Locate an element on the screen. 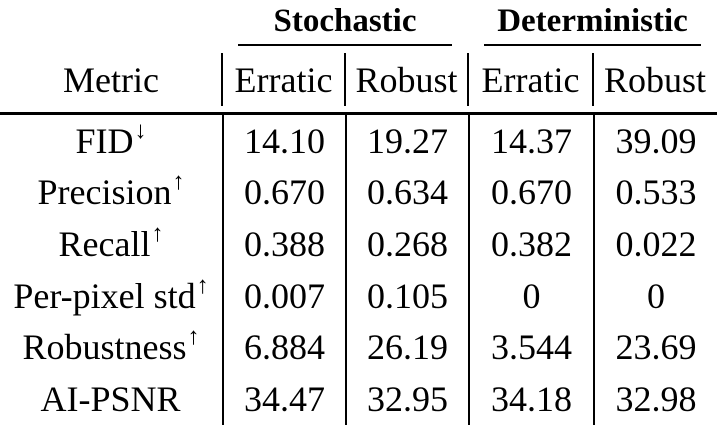 This screenshot has height=425, width=717. column-header-stochastic-erratic: Erratic is located at coordinates (283, 80).